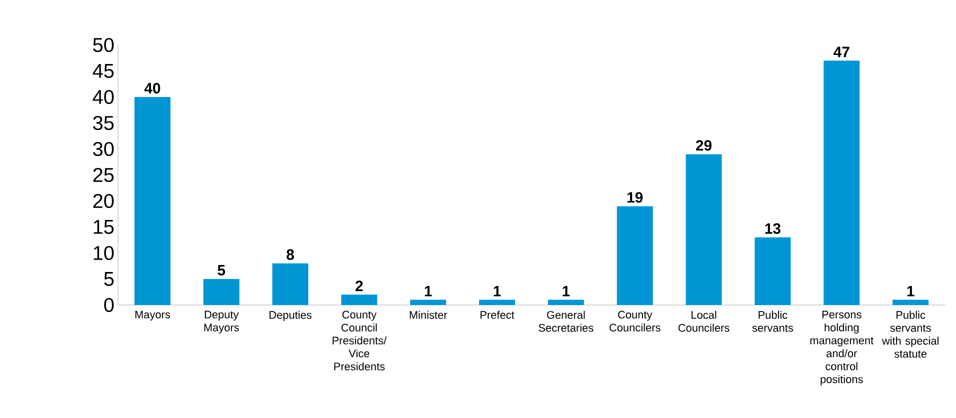  I want to click on x-tick-label: Deputy Mayors, so click(221, 322).